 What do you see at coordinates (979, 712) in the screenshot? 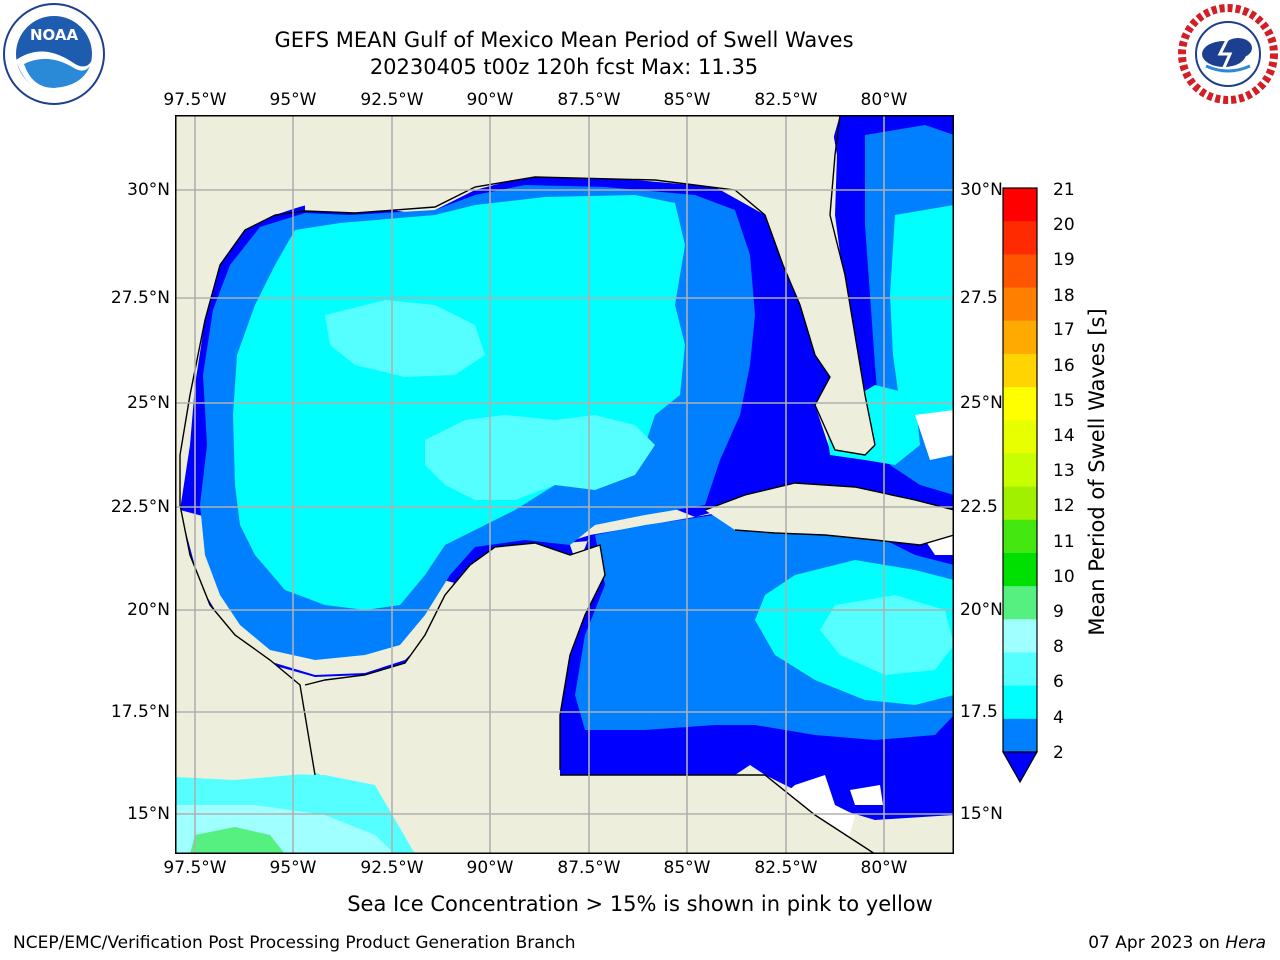
I see `lat-label-right: 17.5` at bounding box center [979, 712].